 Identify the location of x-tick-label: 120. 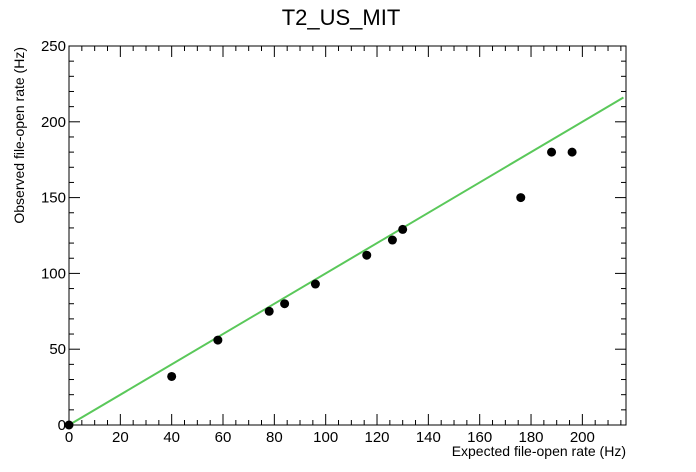
(377, 437).